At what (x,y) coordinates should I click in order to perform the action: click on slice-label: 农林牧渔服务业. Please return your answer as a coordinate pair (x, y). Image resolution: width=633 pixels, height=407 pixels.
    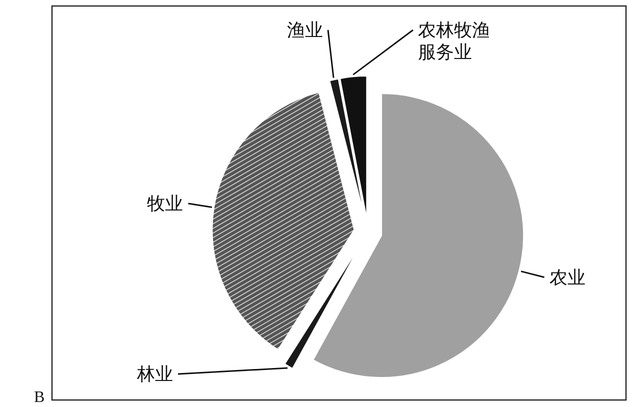
    Looking at the image, I should click on (454, 41).